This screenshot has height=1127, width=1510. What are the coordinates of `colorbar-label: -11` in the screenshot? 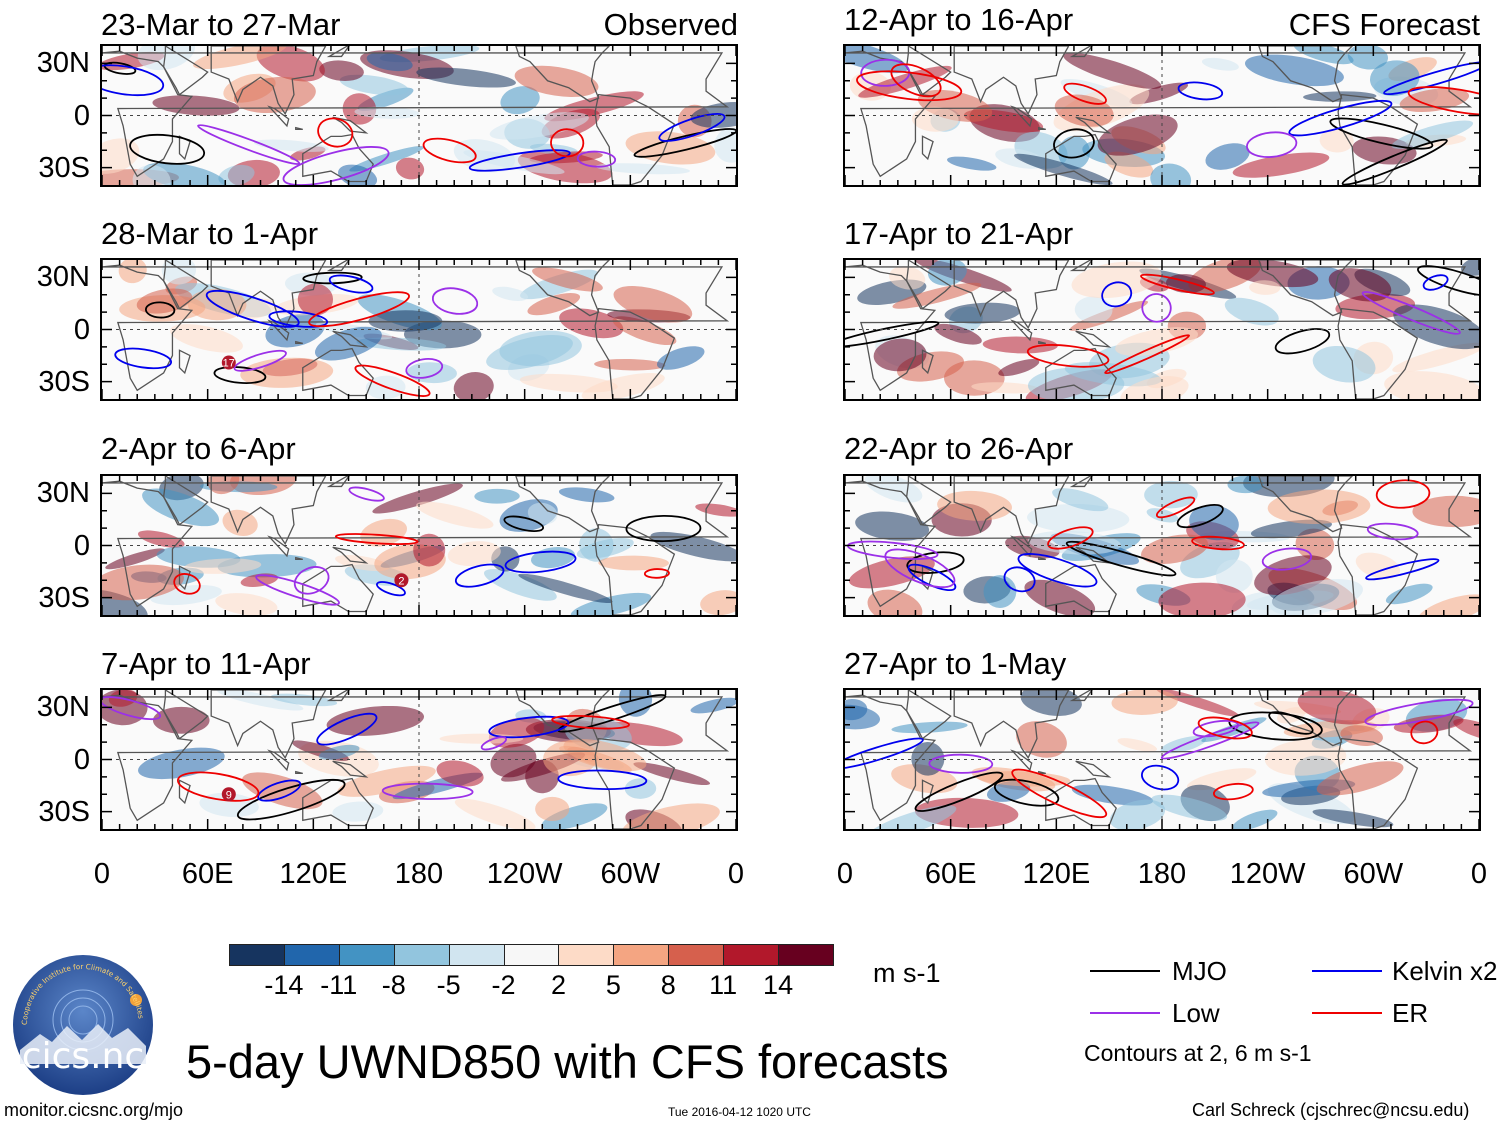 It's located at (339, 985).